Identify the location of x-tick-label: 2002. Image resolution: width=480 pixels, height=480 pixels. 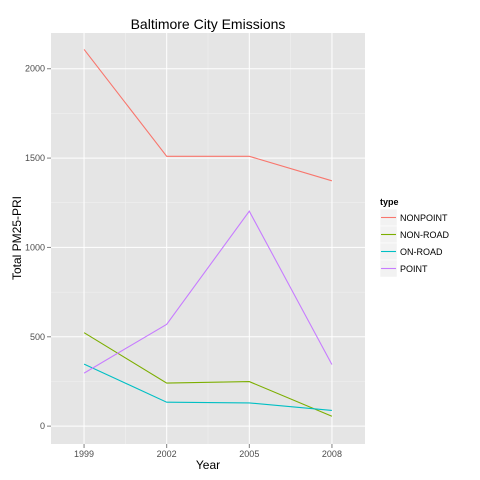
(167, 454).